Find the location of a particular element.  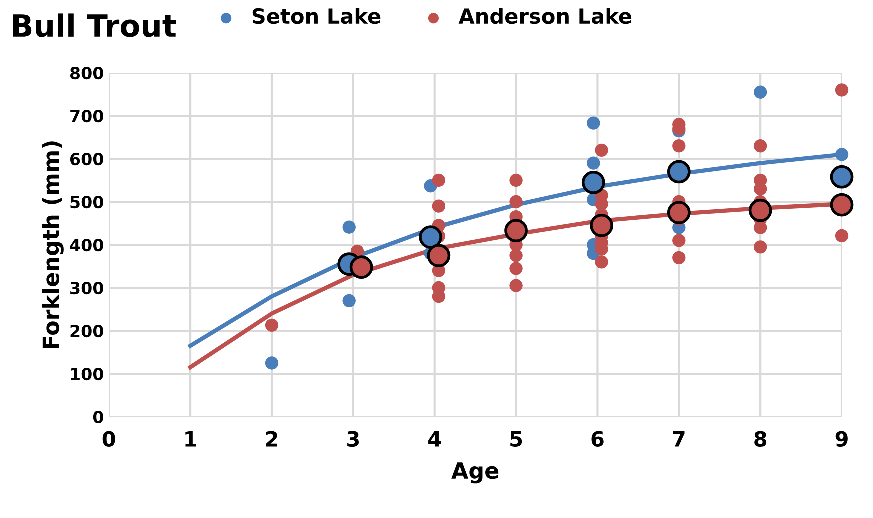

x-tick-label: 5 is located at coordinates (516, 440).